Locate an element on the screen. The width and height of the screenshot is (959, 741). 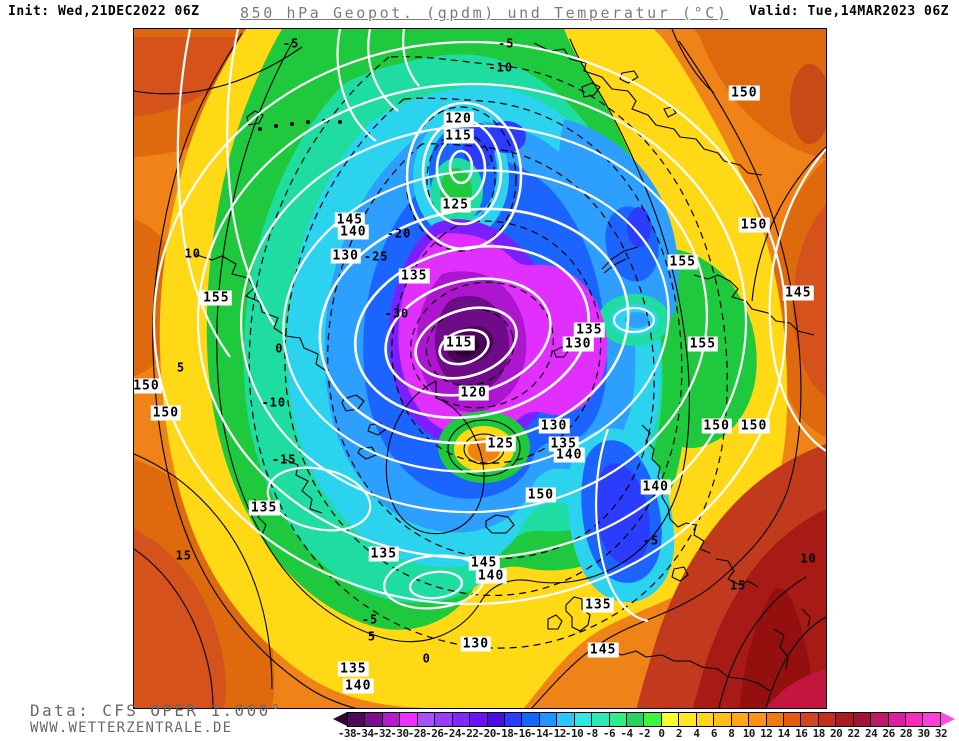
colorbar-tick-label: 32 is located at coordinates (941, 733).